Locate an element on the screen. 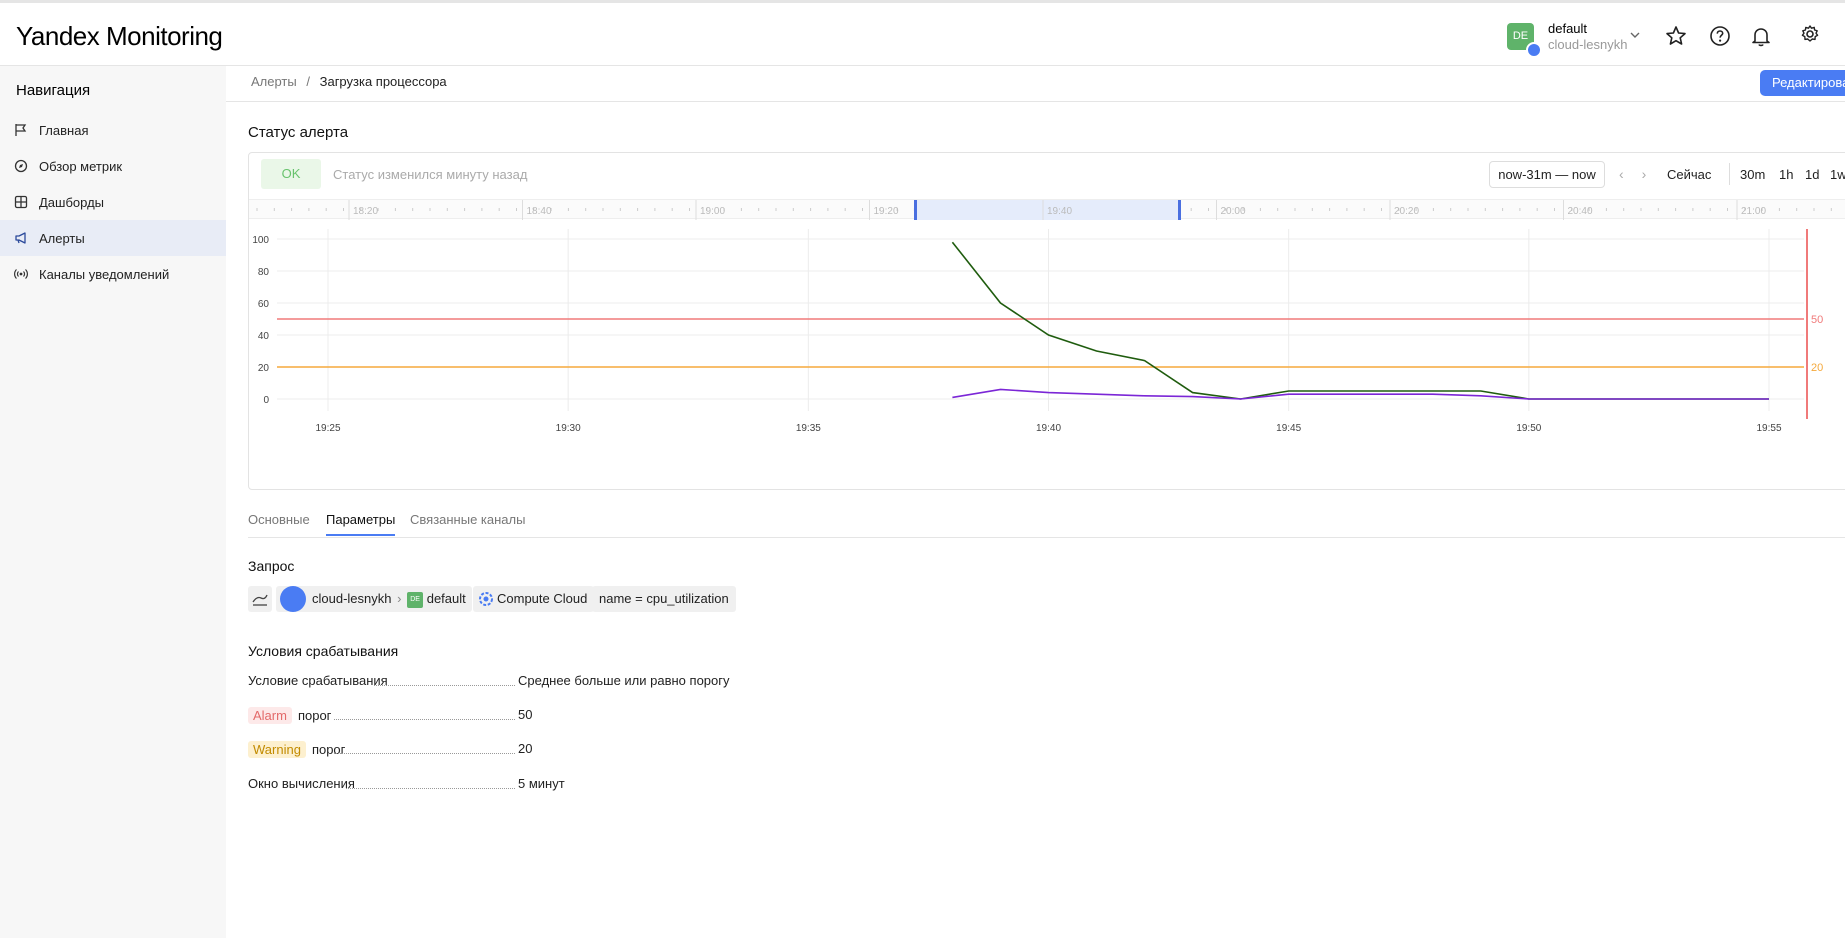 The height and width of the screenshot is (938, 1845). nav-title: Навигация is located at coordinates (53, 90).